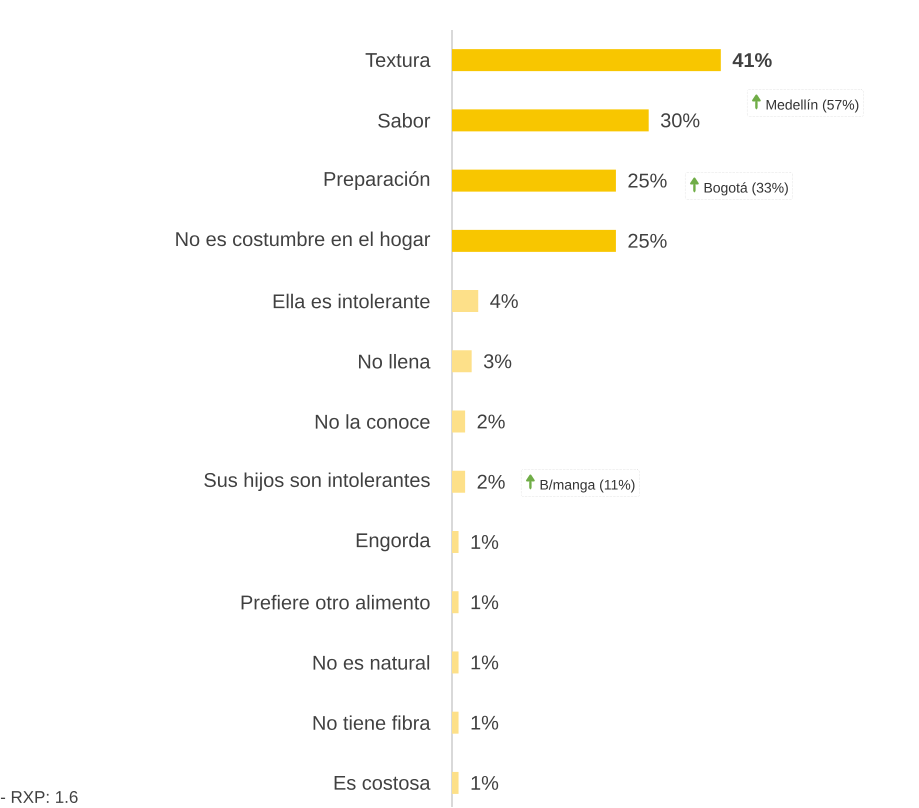 This screenshot has width=919, height=808. Describe the element at coordinates (303, 241) in the screenshot. I see `y-tick-label: No es costumbre en el hogar` at that location.